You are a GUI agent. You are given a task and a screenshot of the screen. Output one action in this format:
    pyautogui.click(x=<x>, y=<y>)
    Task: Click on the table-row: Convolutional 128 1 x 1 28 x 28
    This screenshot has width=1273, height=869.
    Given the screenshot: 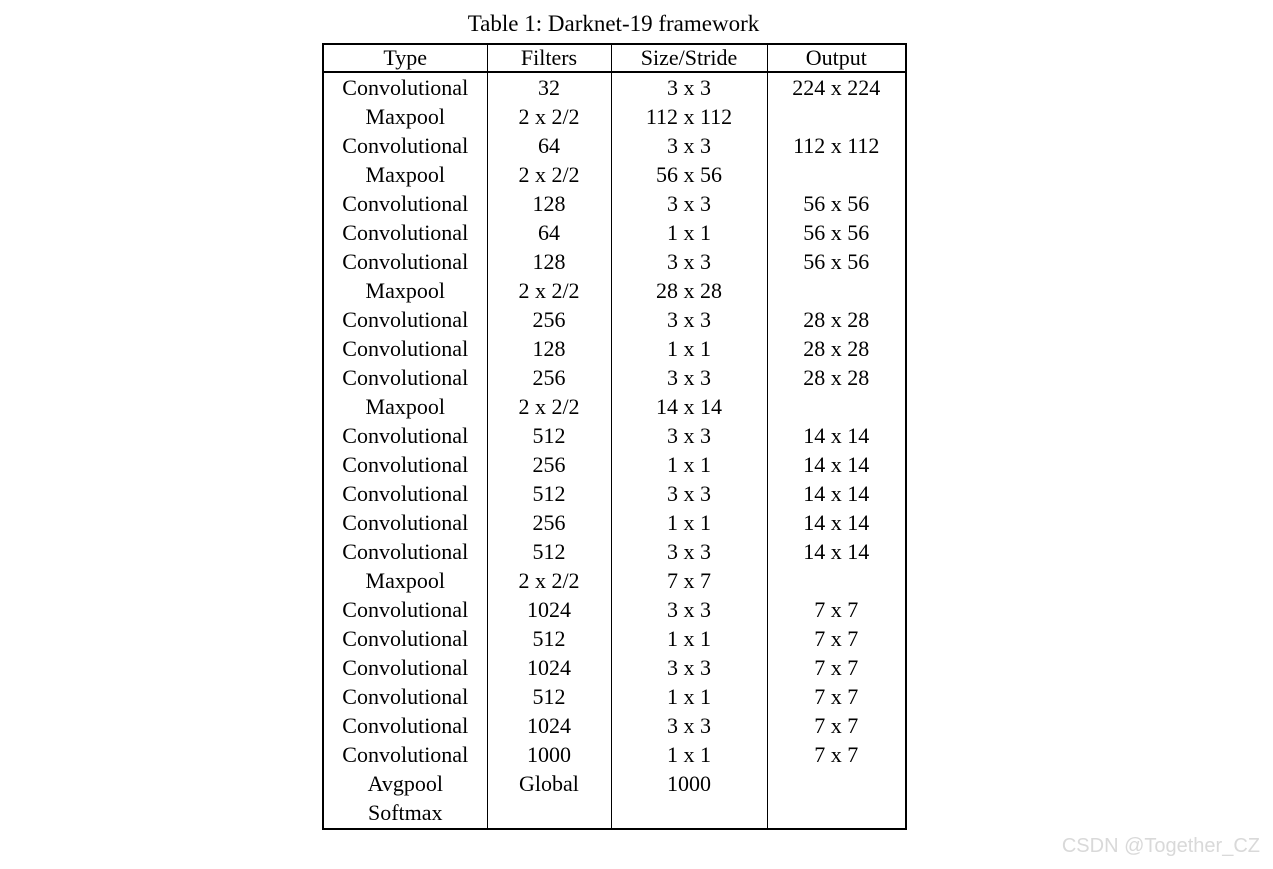 What is the action you would take?
    pyautogui.click(x=614, y=349)
    